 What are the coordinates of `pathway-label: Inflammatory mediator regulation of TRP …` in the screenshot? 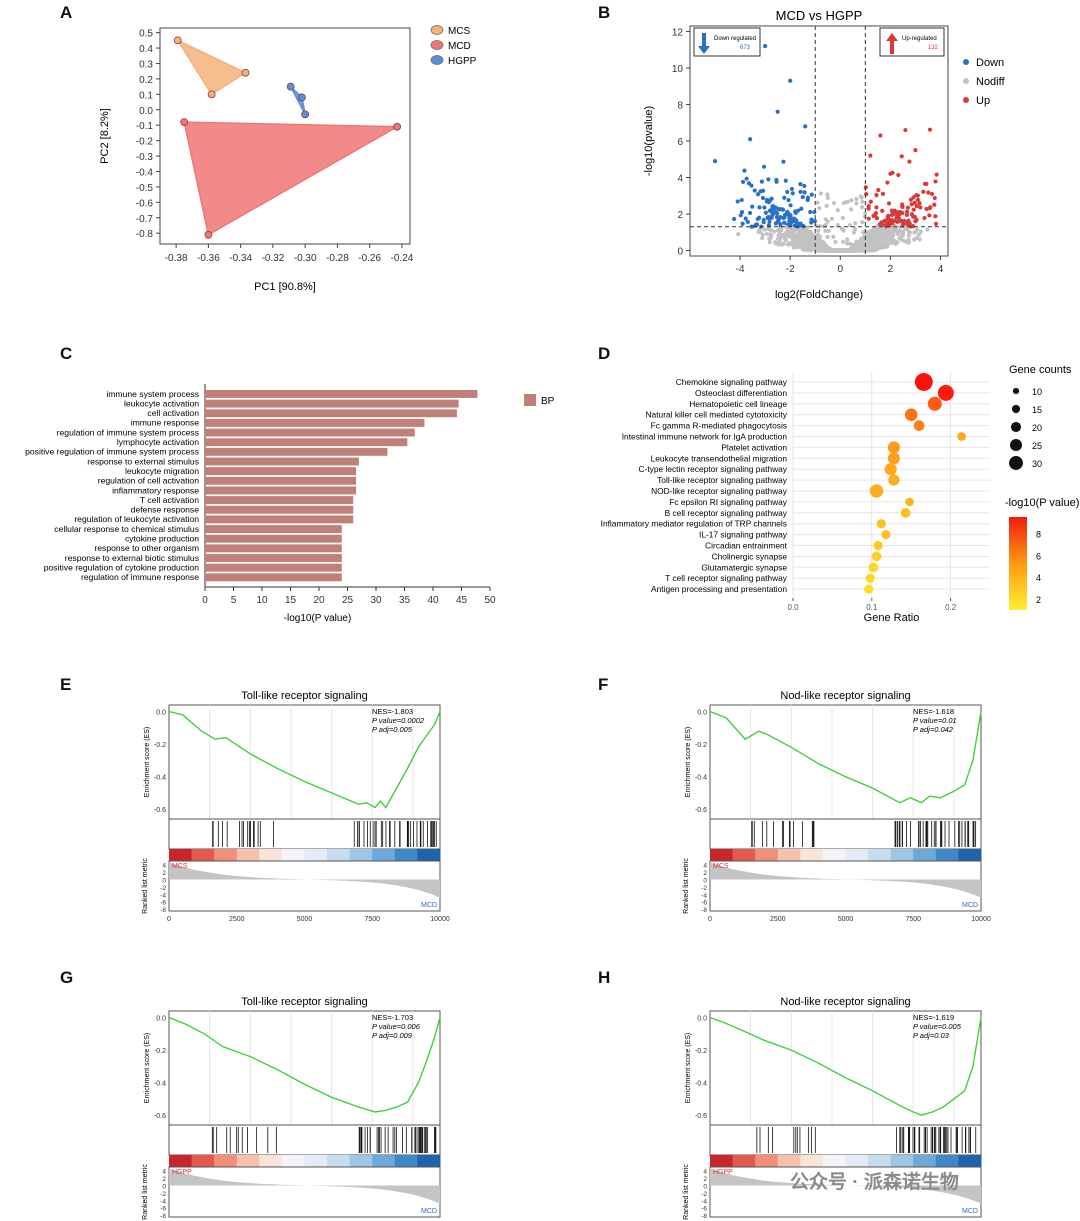 It's located at (694, 524).